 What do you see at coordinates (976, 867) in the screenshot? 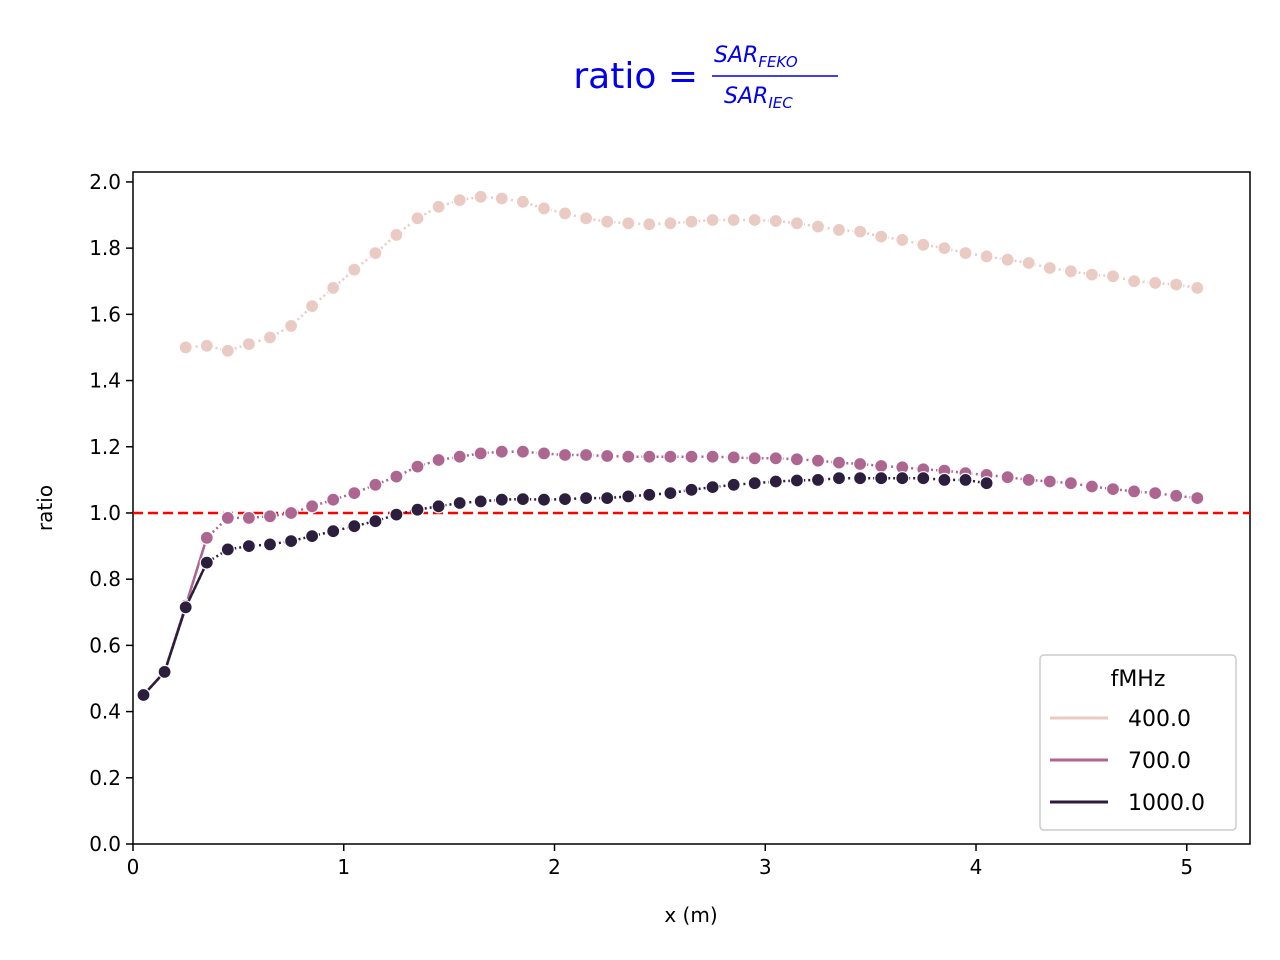
I see `x-tick-label: 4` at bounding box center [976, 867].